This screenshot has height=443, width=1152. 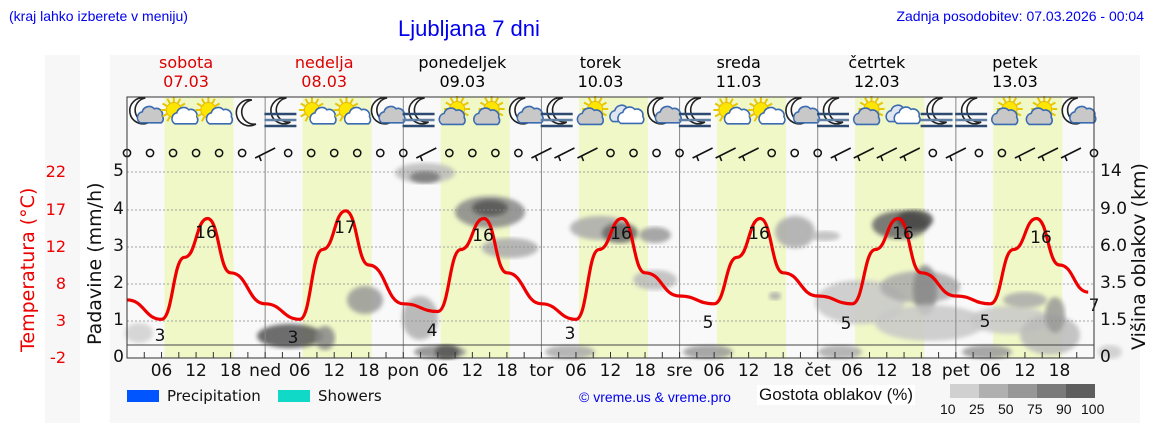 I want to click on day-date: 10.03, so click(x=600, y=81).